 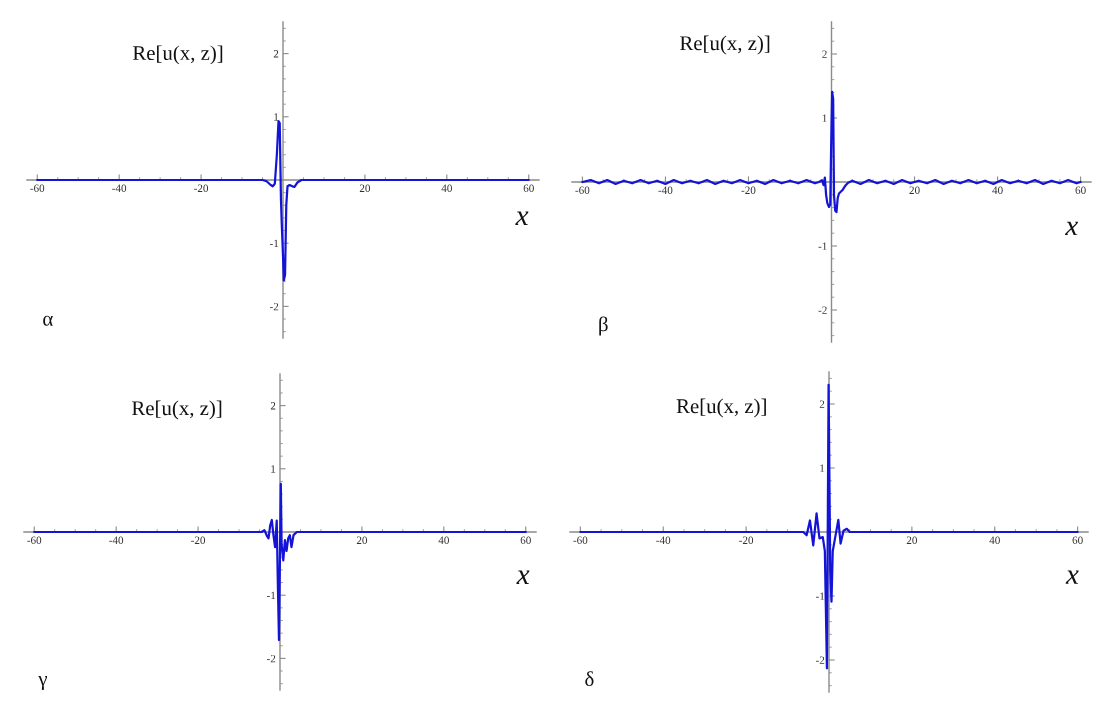 What do you see at coordinates (48, 320) in the screenshot?
I see `annotation: α` at bounding box center [48, 320].